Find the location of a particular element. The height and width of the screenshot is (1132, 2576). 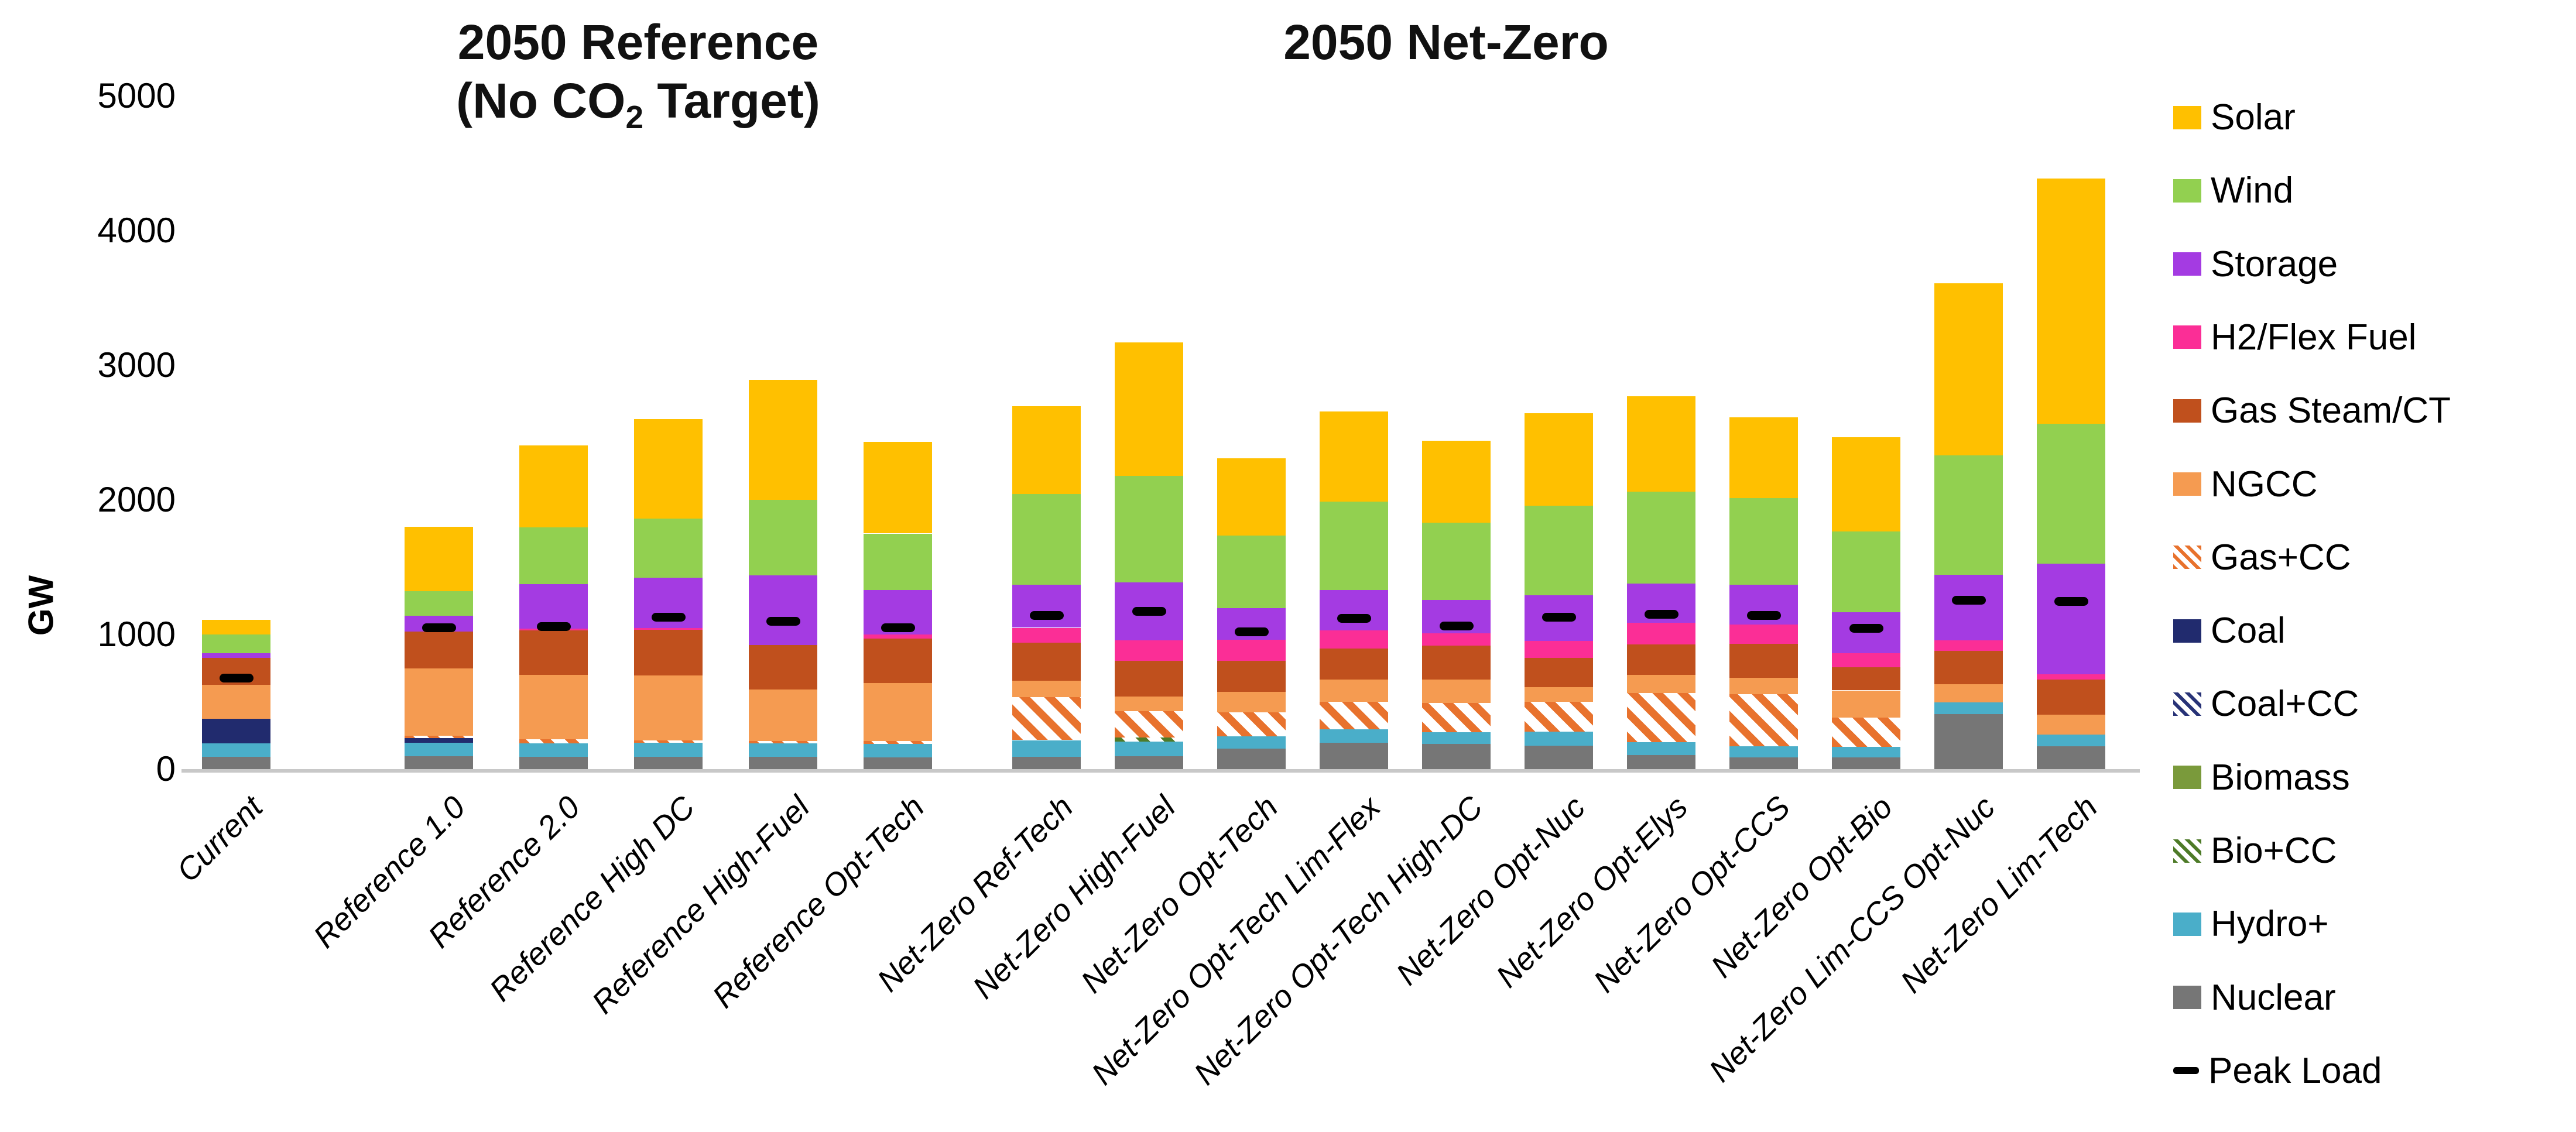

legend-item-ngcc: NGCC is located at coordinates (2245, 484).